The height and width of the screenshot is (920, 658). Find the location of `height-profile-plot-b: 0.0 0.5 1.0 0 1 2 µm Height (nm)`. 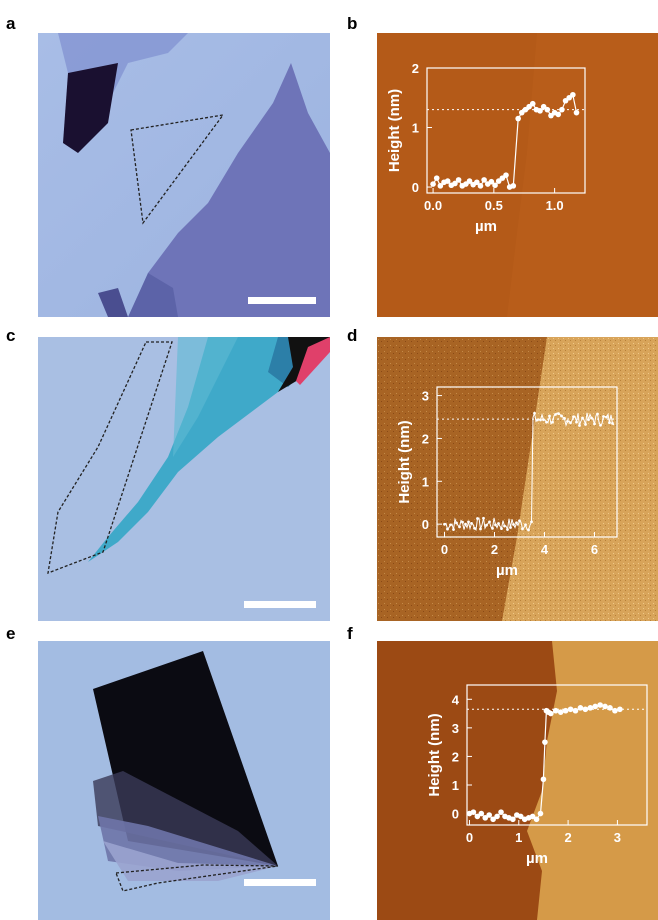

height-profile-plot-b: 0.0 0.5 1.0 0 1 2 µm Height (nm) is located at coordinates (486, 148).